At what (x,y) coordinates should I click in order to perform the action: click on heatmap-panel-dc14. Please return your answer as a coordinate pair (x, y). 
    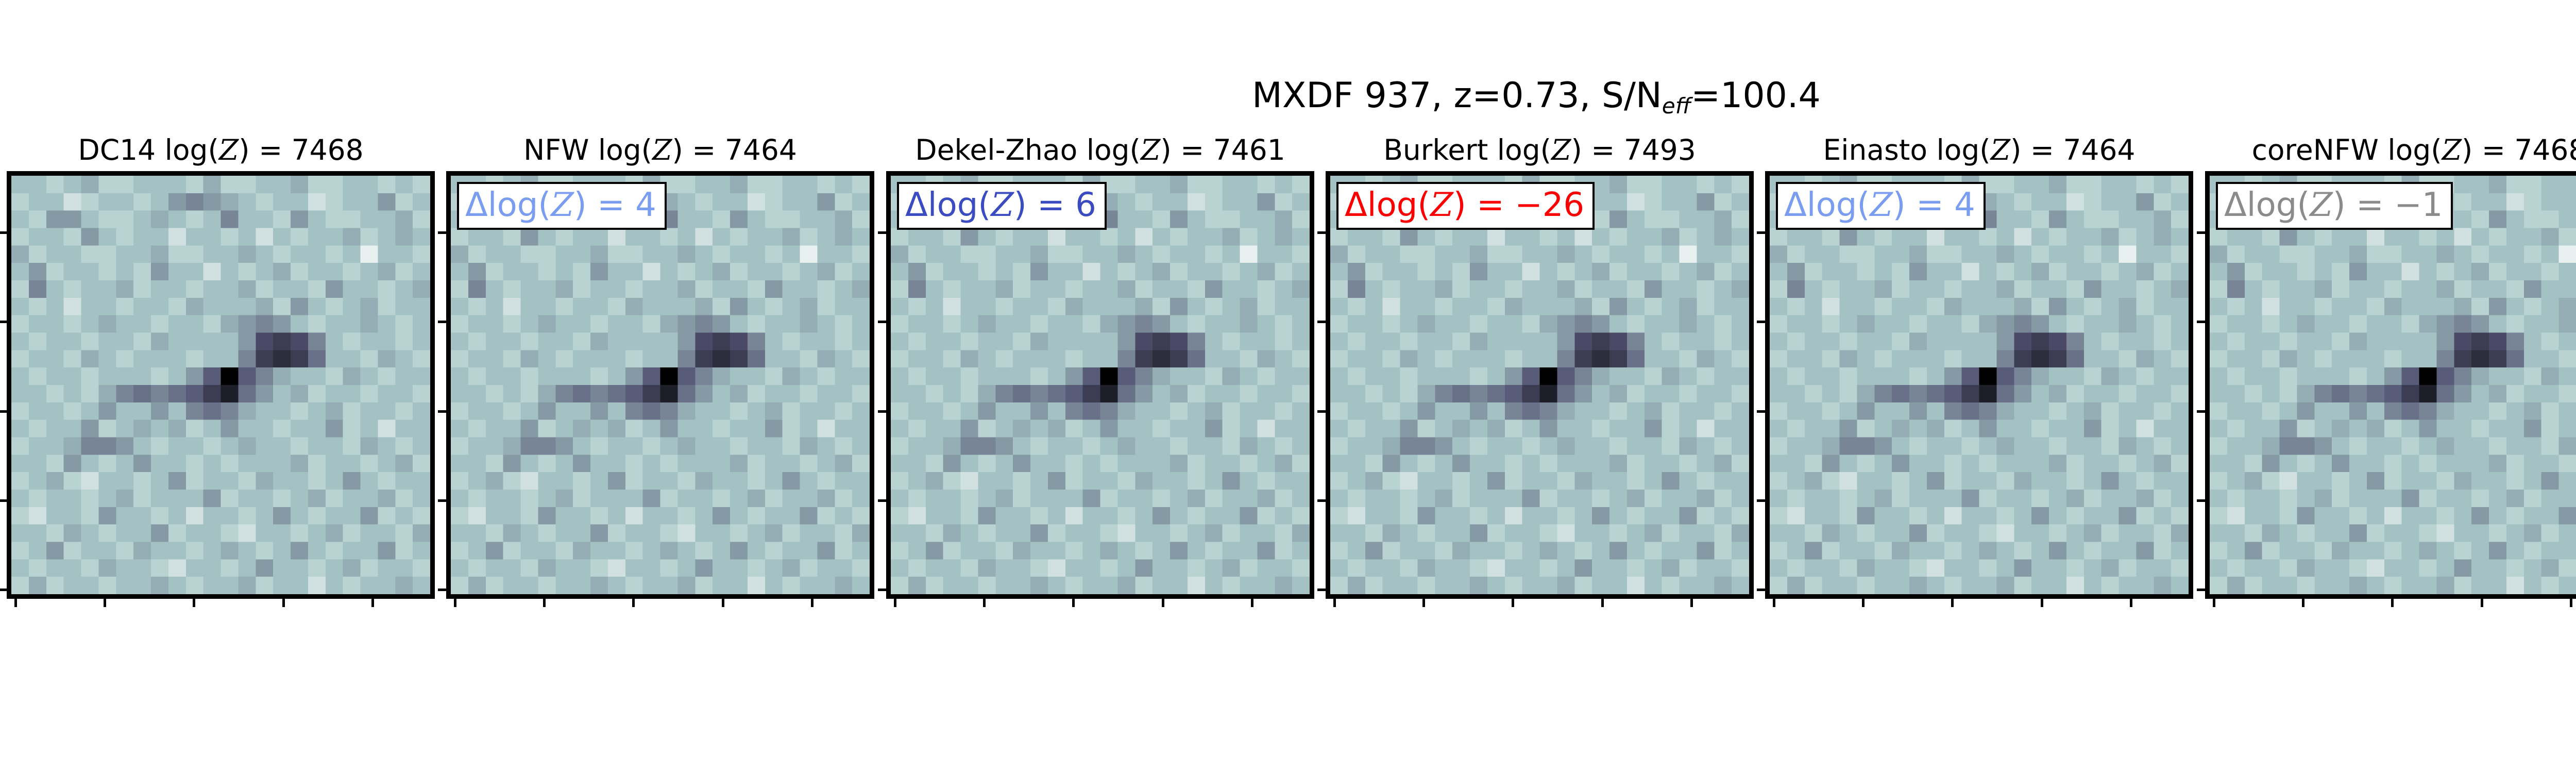
    Looking at the image, I should click on (221, 385).